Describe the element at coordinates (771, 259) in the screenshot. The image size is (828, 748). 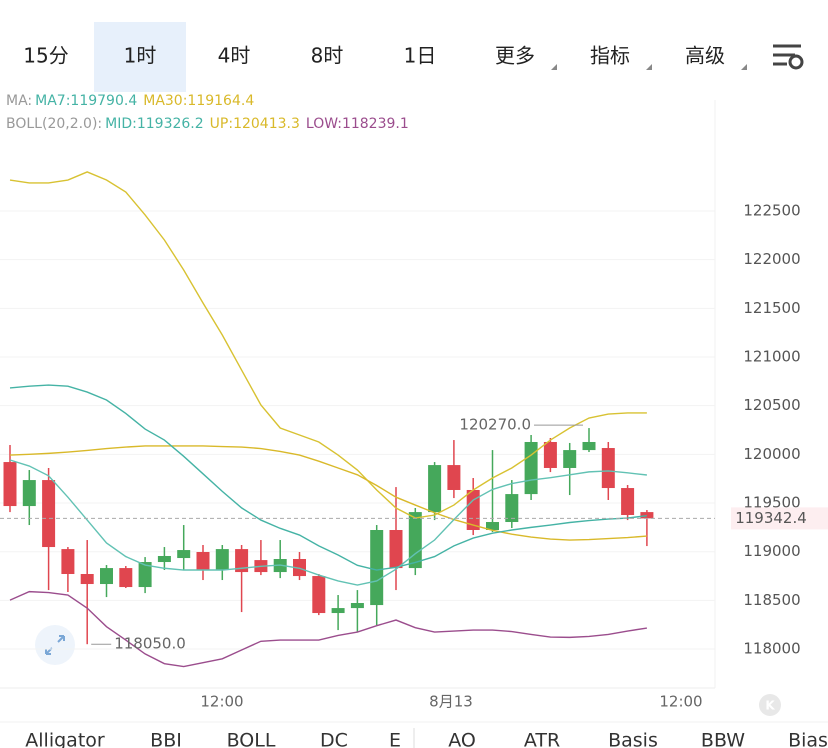
I see `y-tick-label: 122000` at that location.